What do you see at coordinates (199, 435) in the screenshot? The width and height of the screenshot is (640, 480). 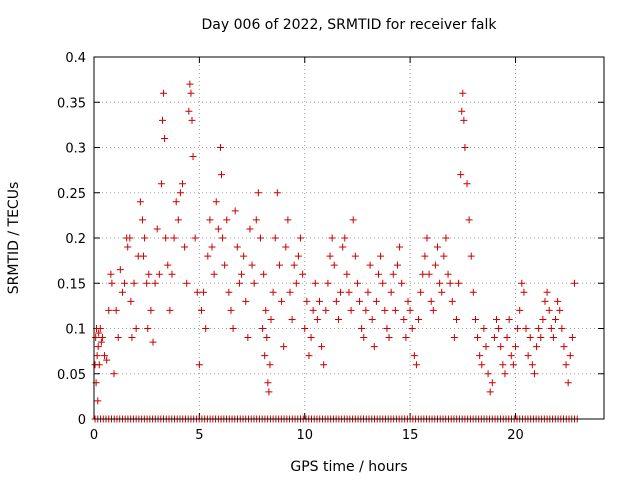 I see `x-tick-label: 5` at bounding box center [199, 435].